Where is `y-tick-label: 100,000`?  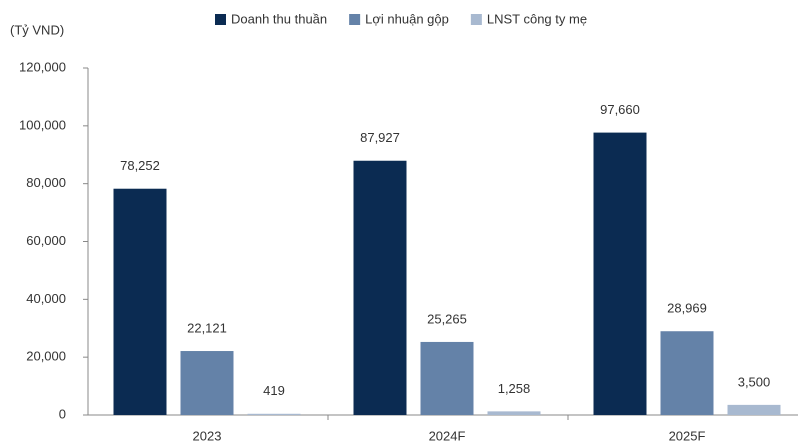
y-tick-label: 100,000 is located at coordinates (42, 124).